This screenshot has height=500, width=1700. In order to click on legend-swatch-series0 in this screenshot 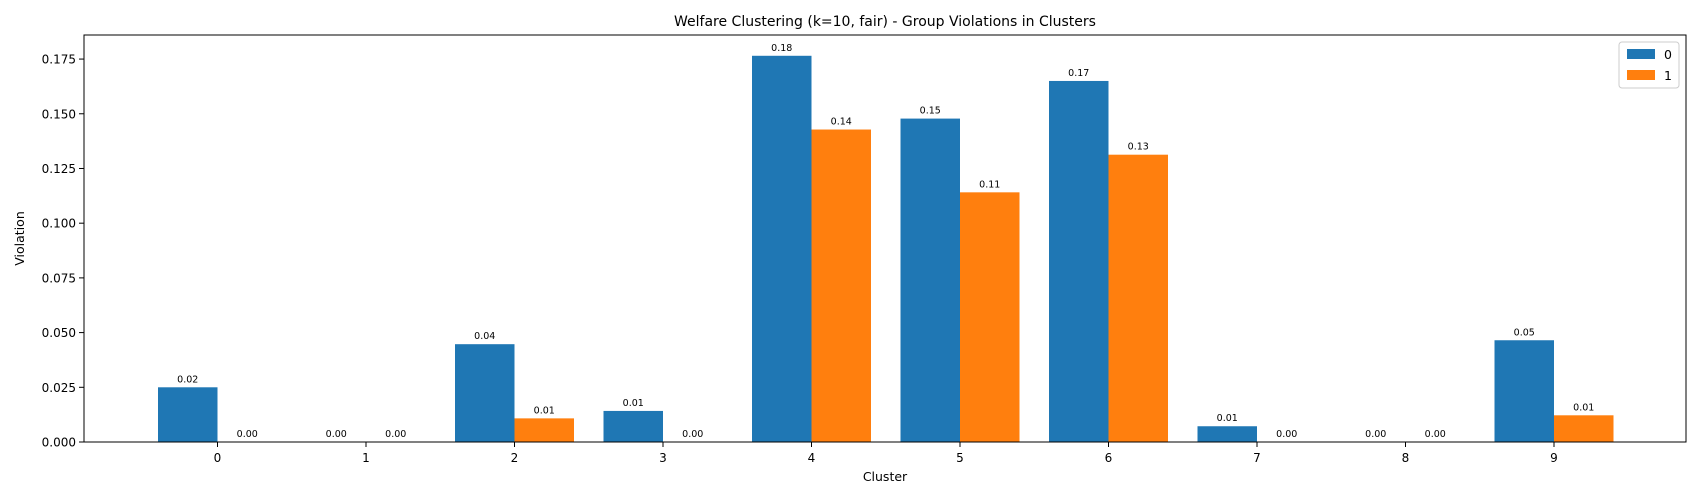, I will do `click(1641, 54)`.